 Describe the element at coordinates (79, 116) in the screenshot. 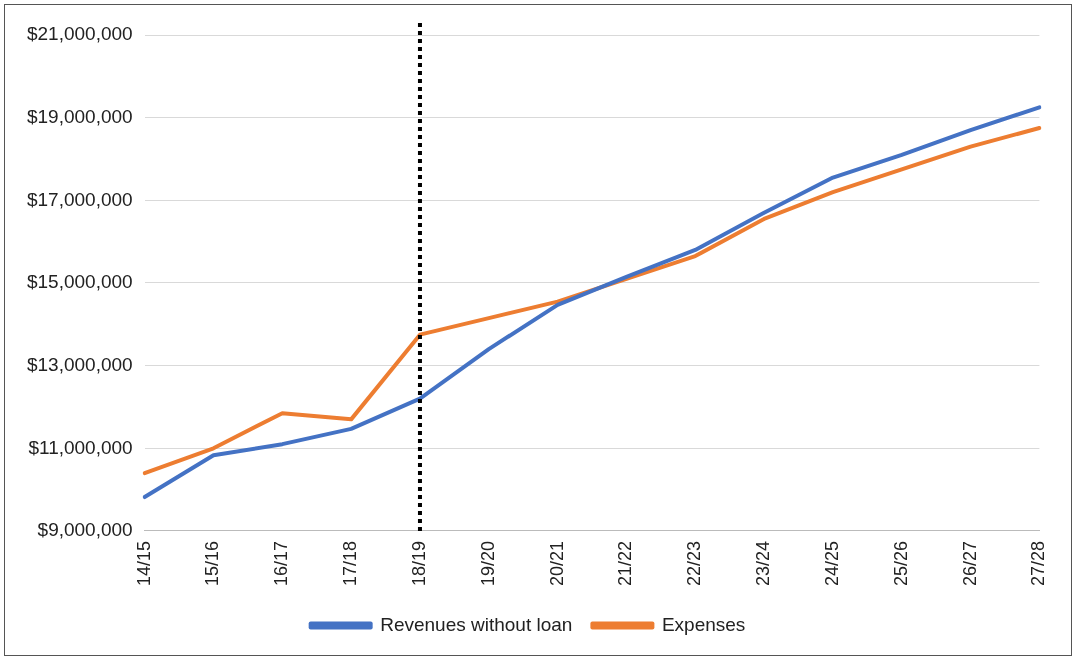

I see `y-tick-label: $19,000,000` at that location.